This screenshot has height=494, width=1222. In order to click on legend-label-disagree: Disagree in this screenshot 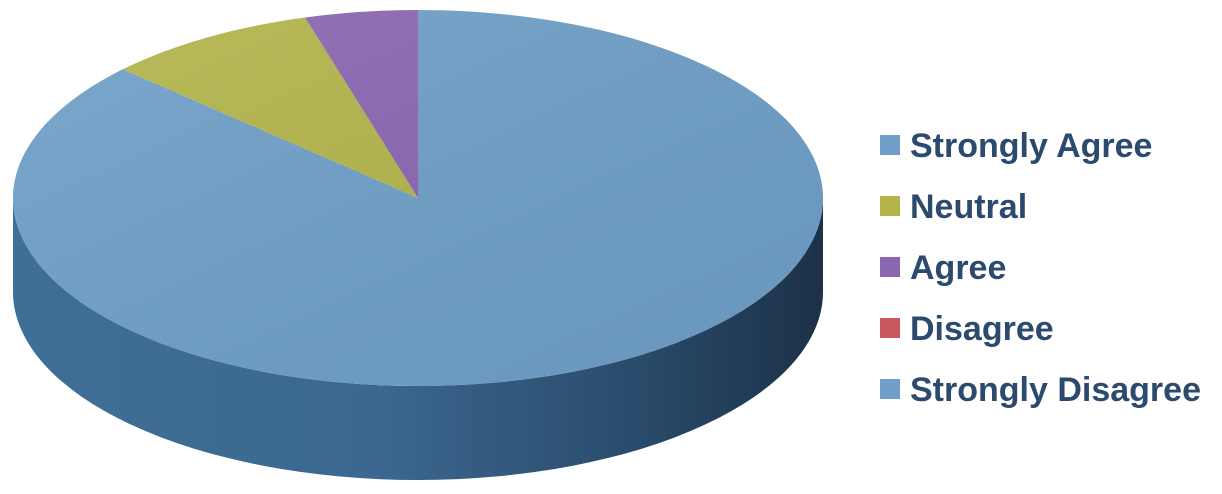, I will do `click(982, 329)`.